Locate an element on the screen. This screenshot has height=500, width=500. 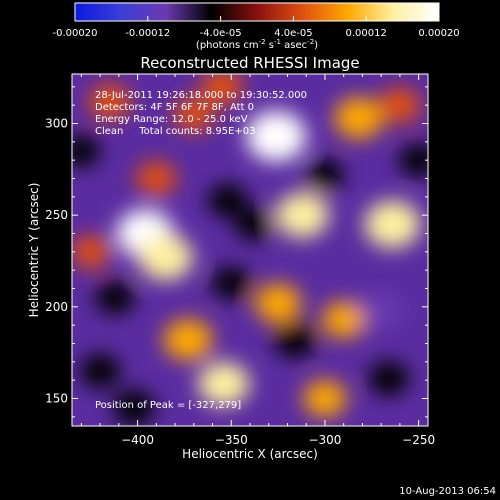
colorbar-gradient is located at coordinates (257, 12).